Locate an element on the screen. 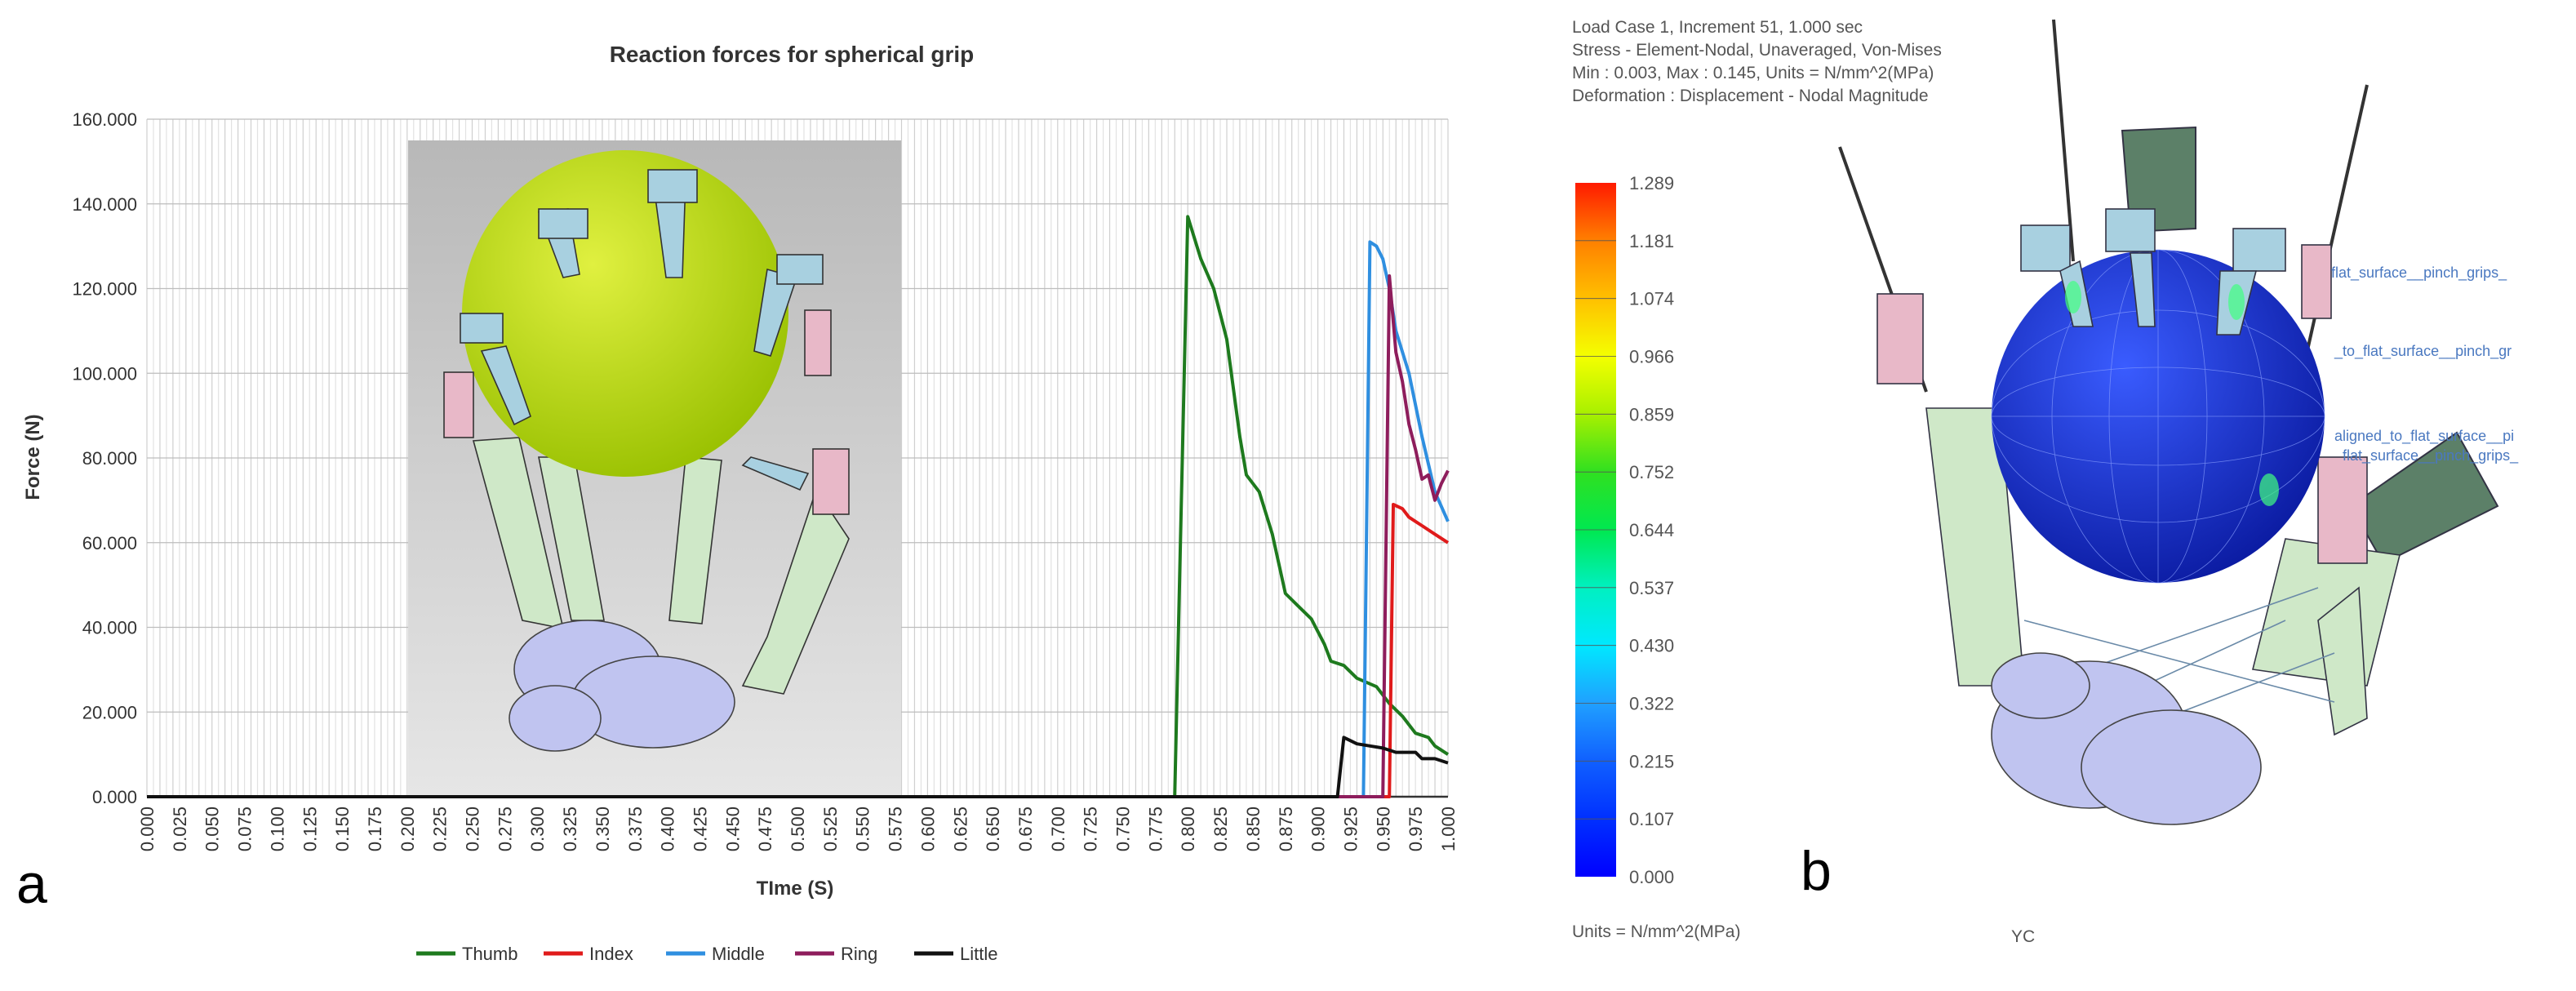  colorbar-label: 0.537 is located at coordinates (1651, 588).